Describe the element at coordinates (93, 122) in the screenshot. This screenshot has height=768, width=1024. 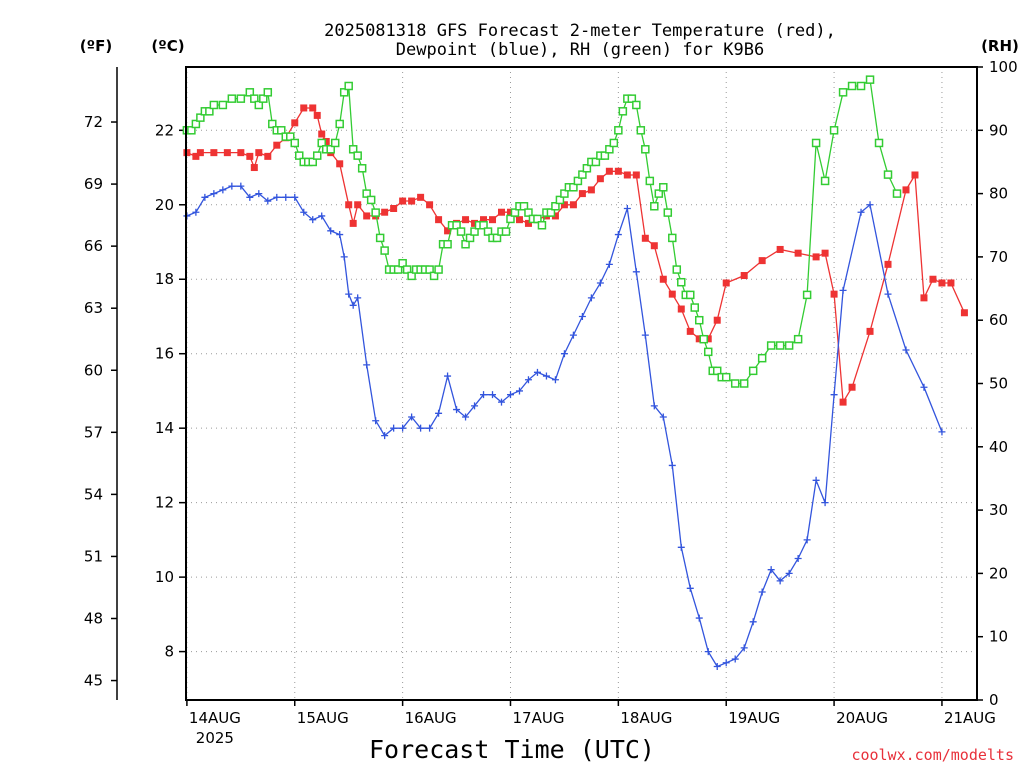
I see `fahrenheit-tick-label: 72` at that location.